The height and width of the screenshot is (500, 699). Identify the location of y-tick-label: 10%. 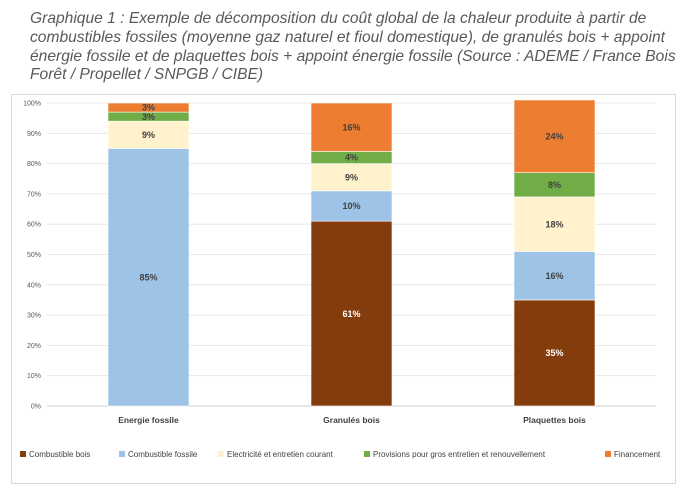
(34, 376).